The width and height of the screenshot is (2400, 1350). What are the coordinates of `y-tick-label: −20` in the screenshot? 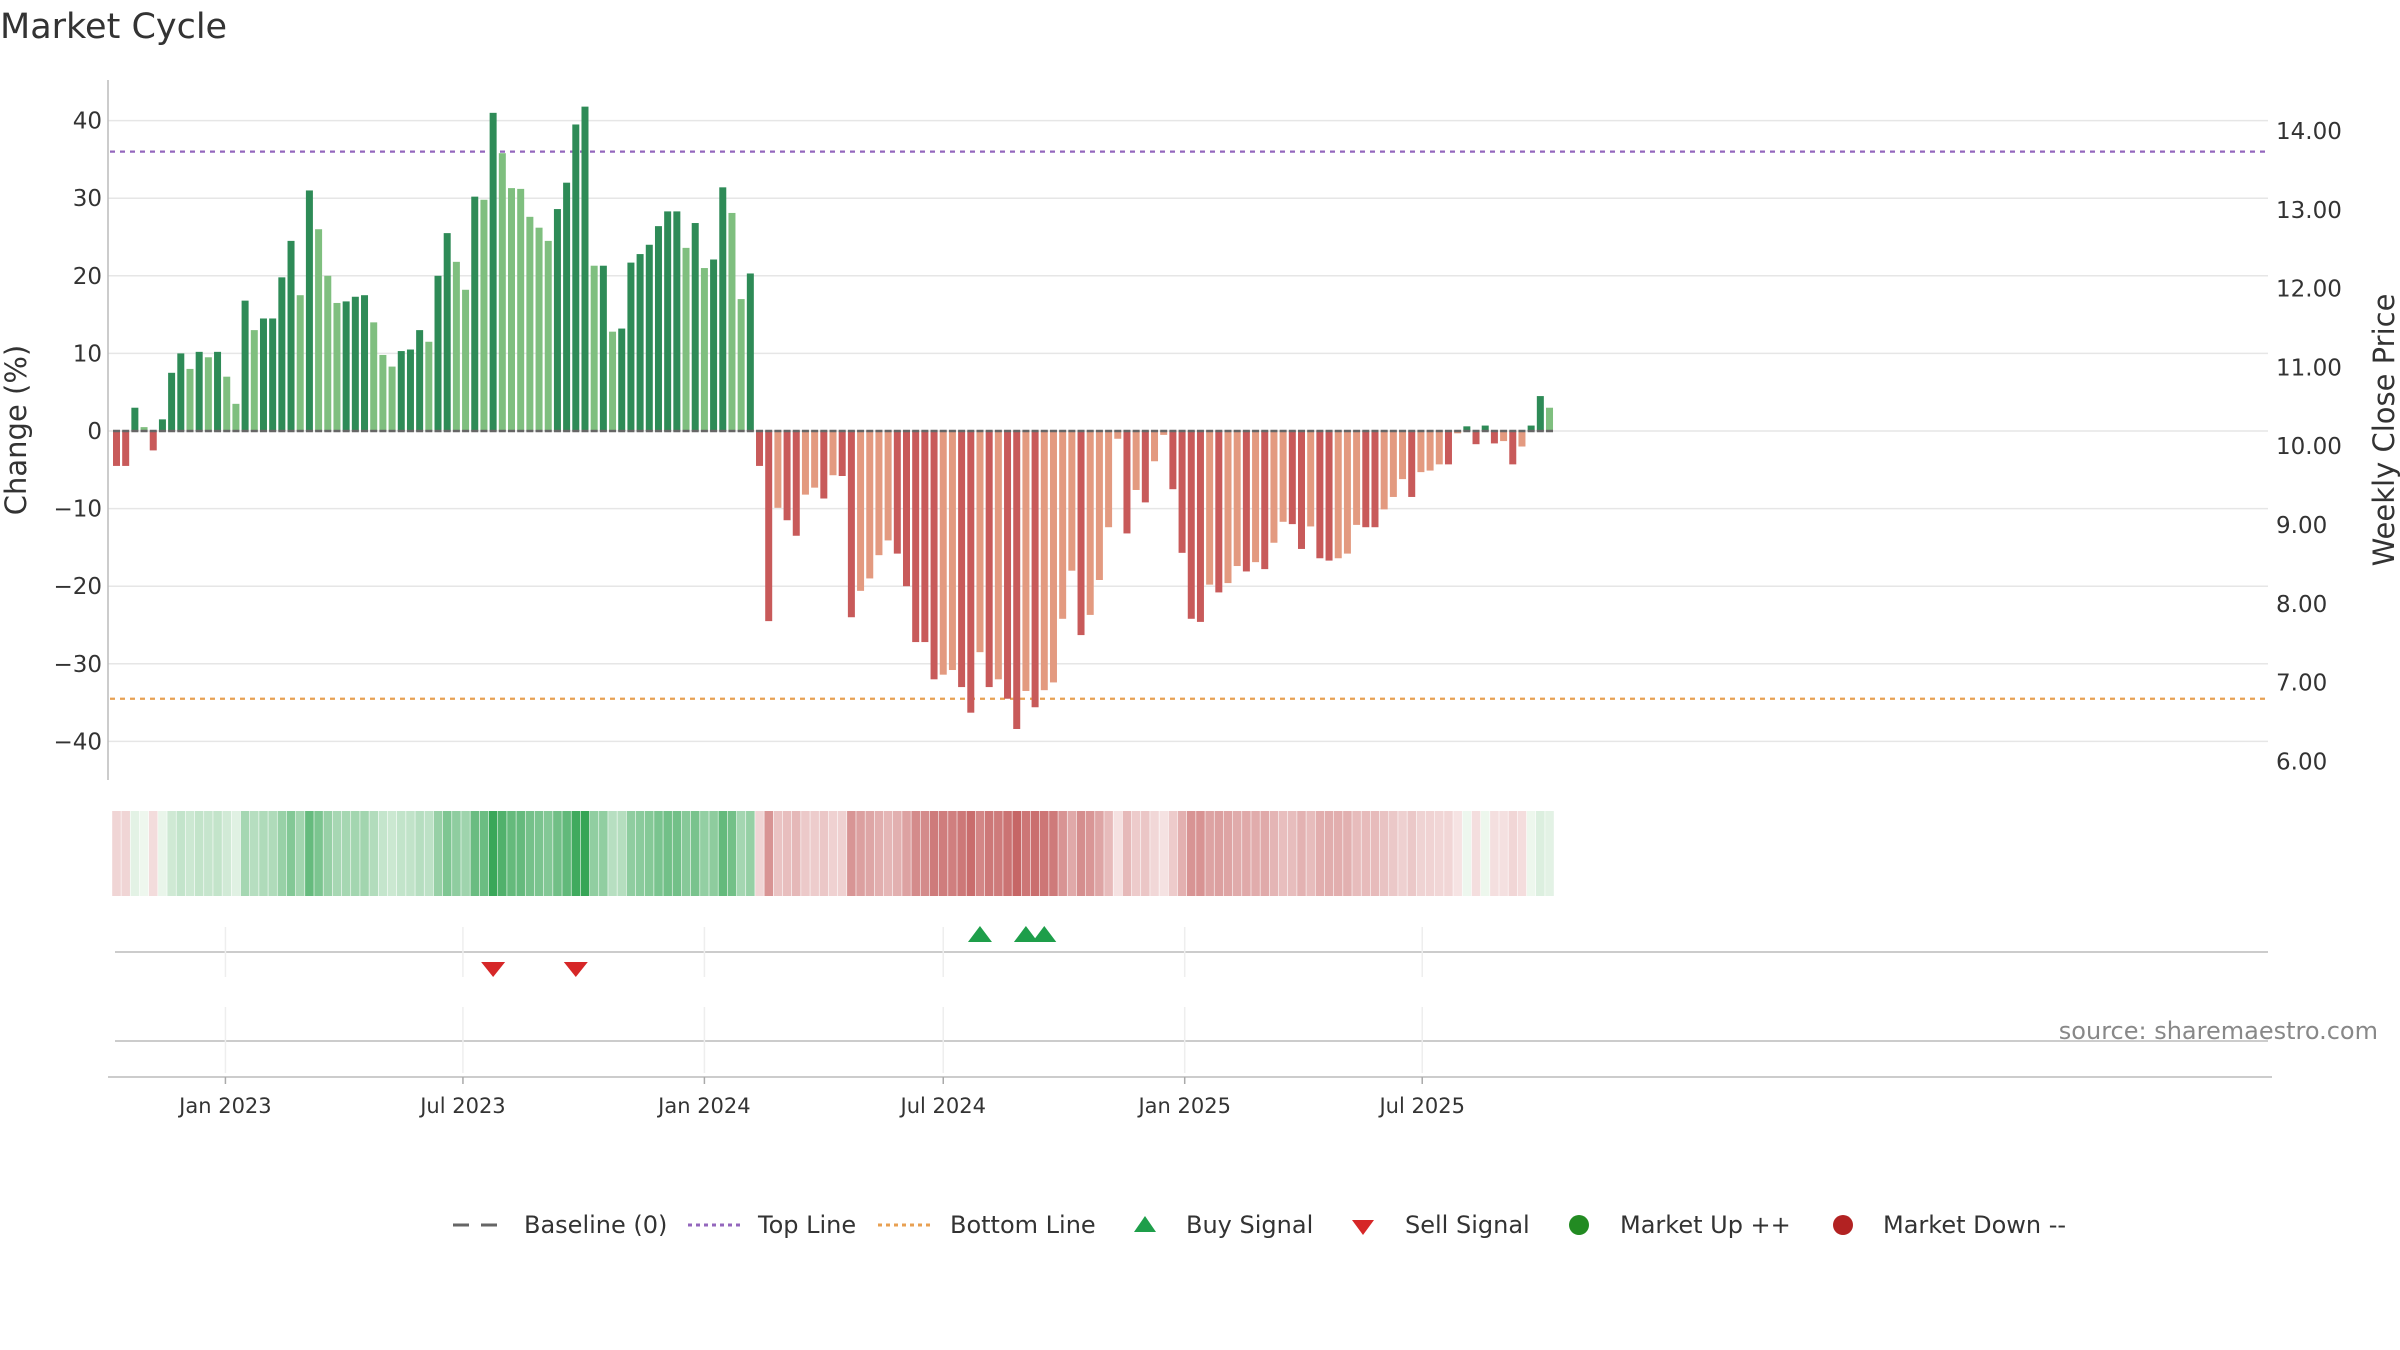 It's located at (77, 587).